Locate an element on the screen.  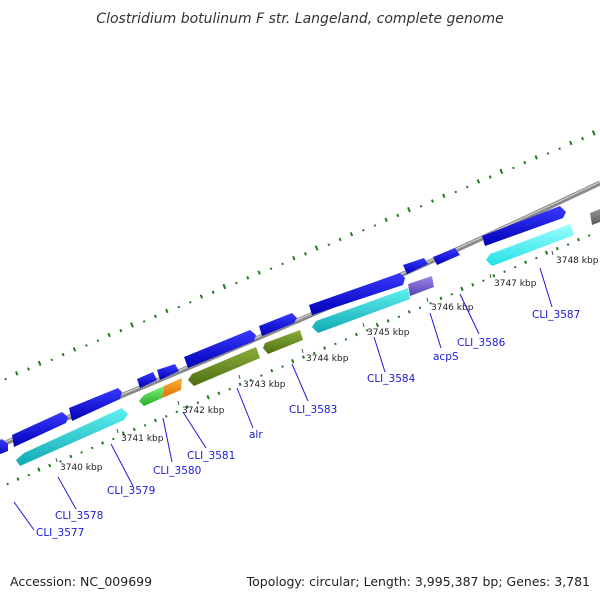
scale-tick-label: 3748 kbp is located at coordinates (577, 261).